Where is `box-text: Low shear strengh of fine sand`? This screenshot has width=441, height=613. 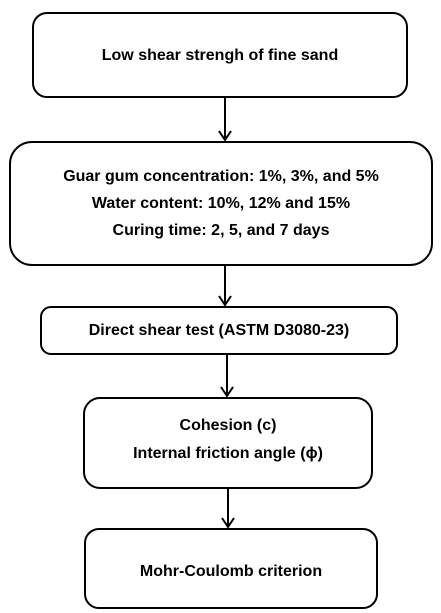 box-text: Low shear strengh of fine sand is located at coordinates (220, 55).